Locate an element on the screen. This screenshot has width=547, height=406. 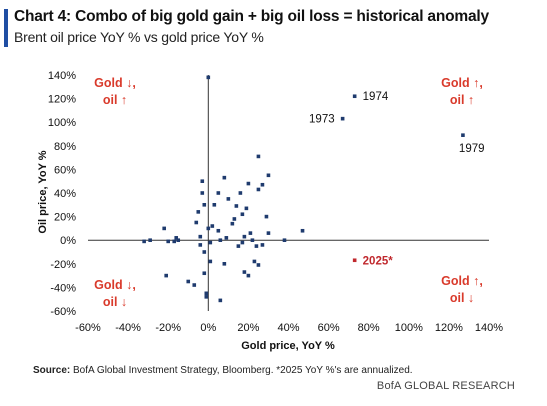
y-tick-labels: -60% -40% -20% 0% 20% 40% 60% 80% 100% 120% 140% is located at coordinates (62, 194).